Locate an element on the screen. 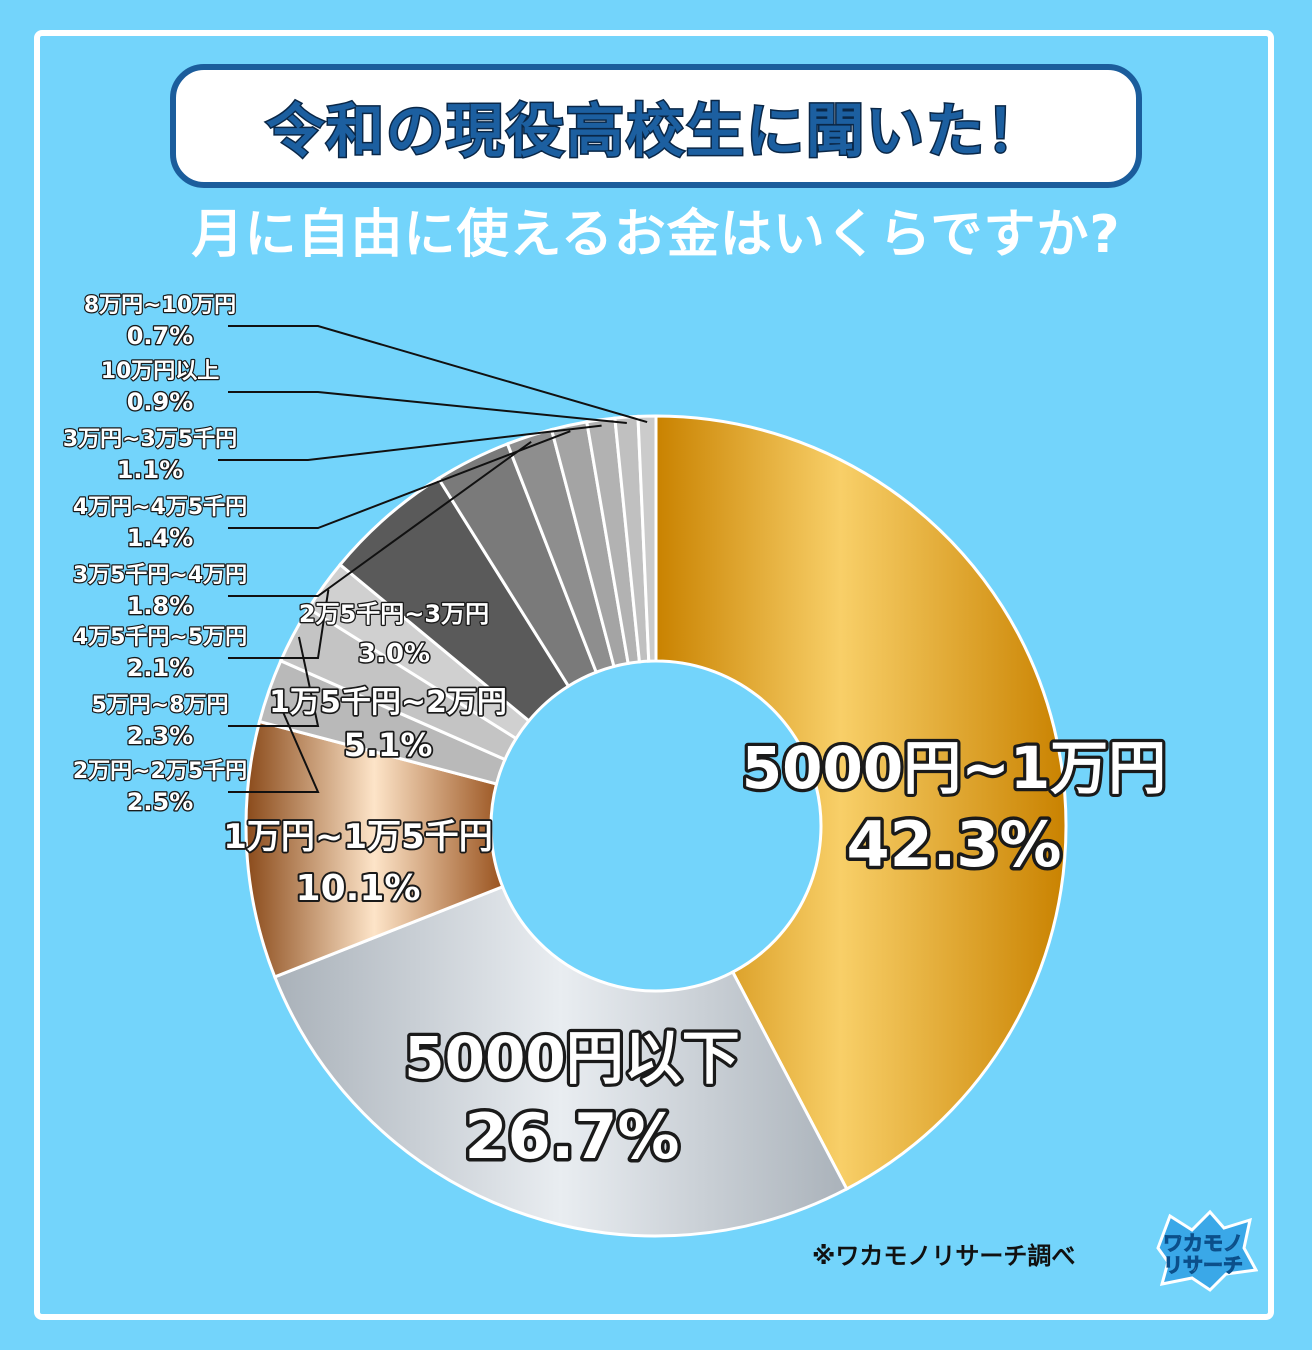  slice-value-6: 5.1% is located at coordinates (388, 745).